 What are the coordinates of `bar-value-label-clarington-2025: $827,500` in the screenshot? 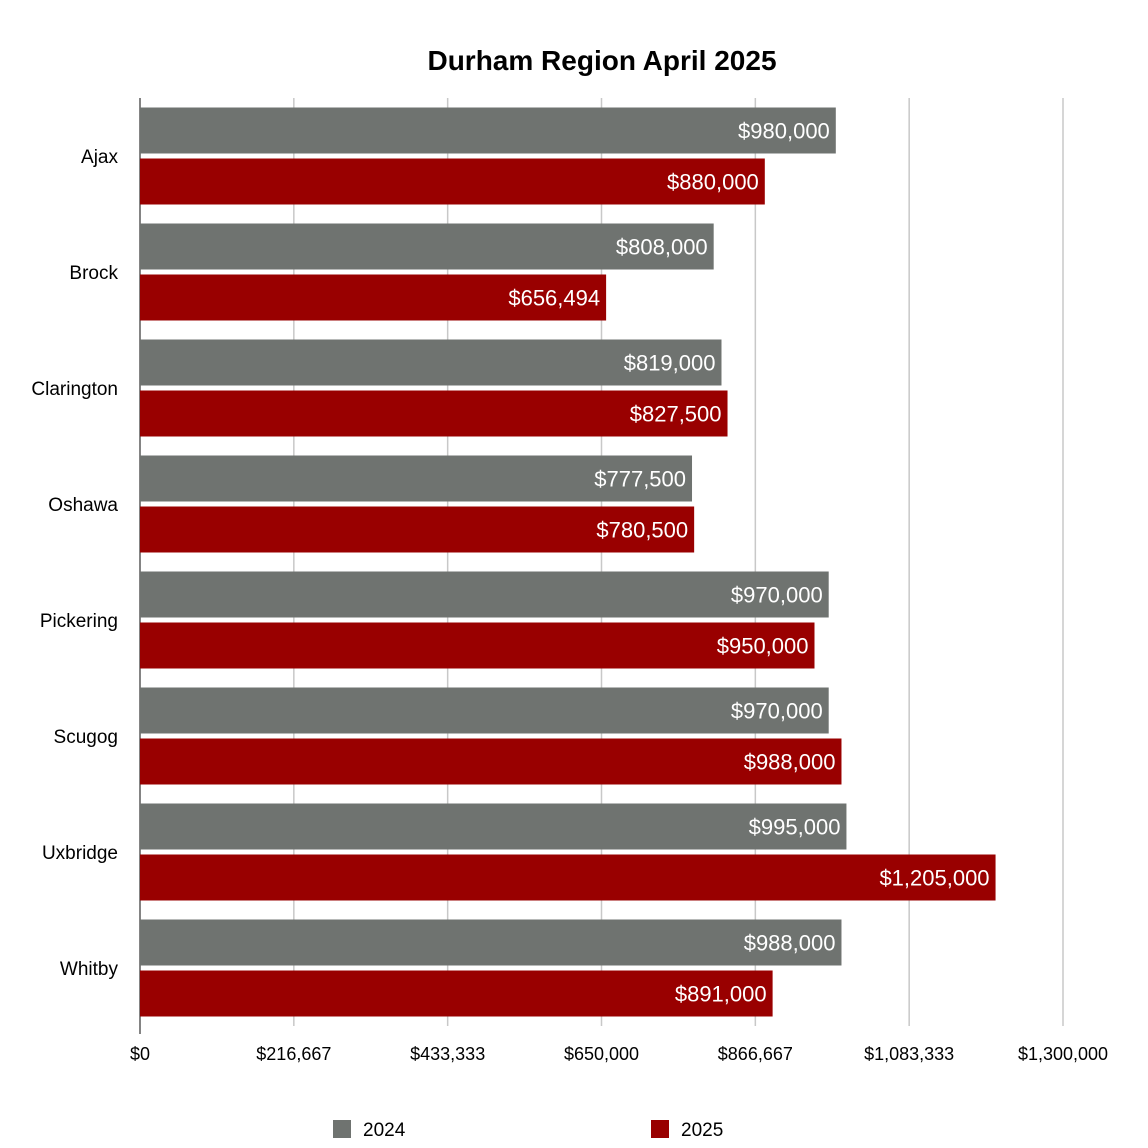 It's located at (676, 414).